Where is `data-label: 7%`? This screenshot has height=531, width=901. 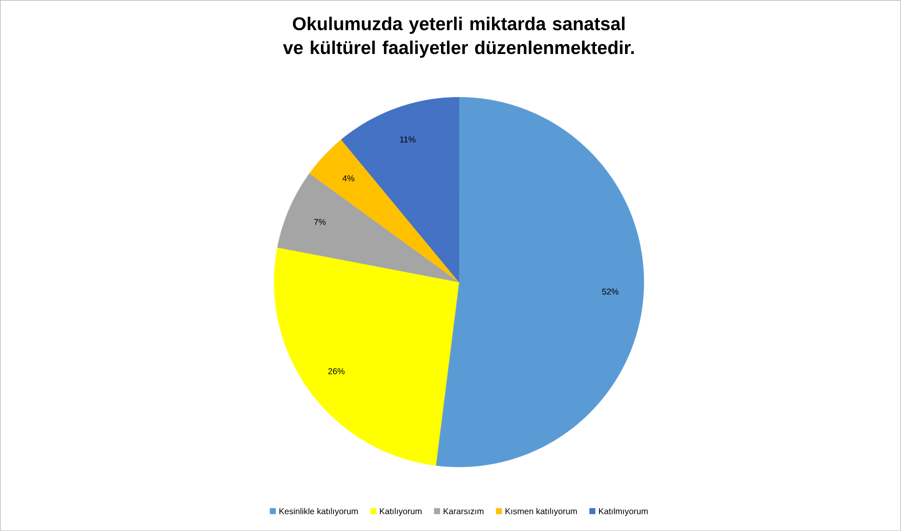 data-label: 7% is located at coordinates (320, 221).